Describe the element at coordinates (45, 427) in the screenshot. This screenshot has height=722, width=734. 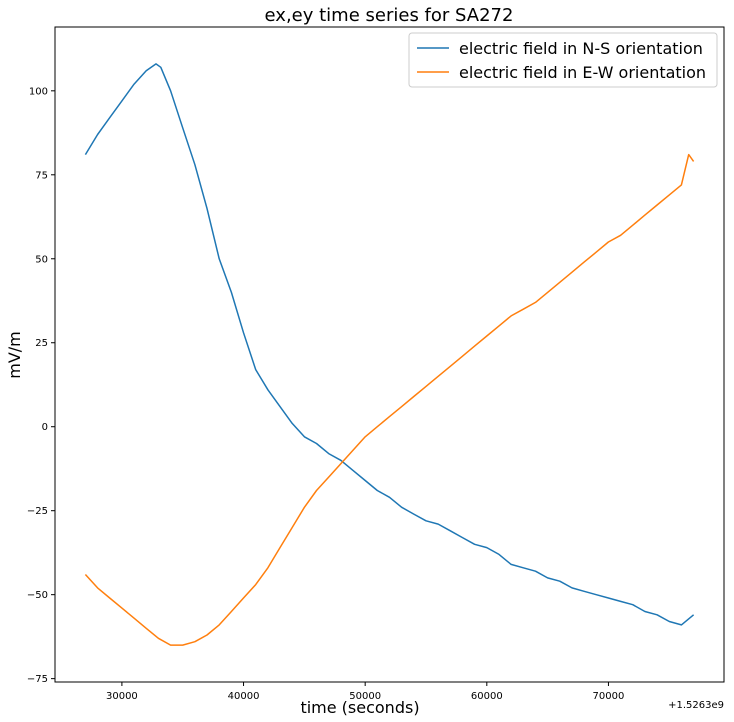
I see `y-tick-label: 0` at that location.